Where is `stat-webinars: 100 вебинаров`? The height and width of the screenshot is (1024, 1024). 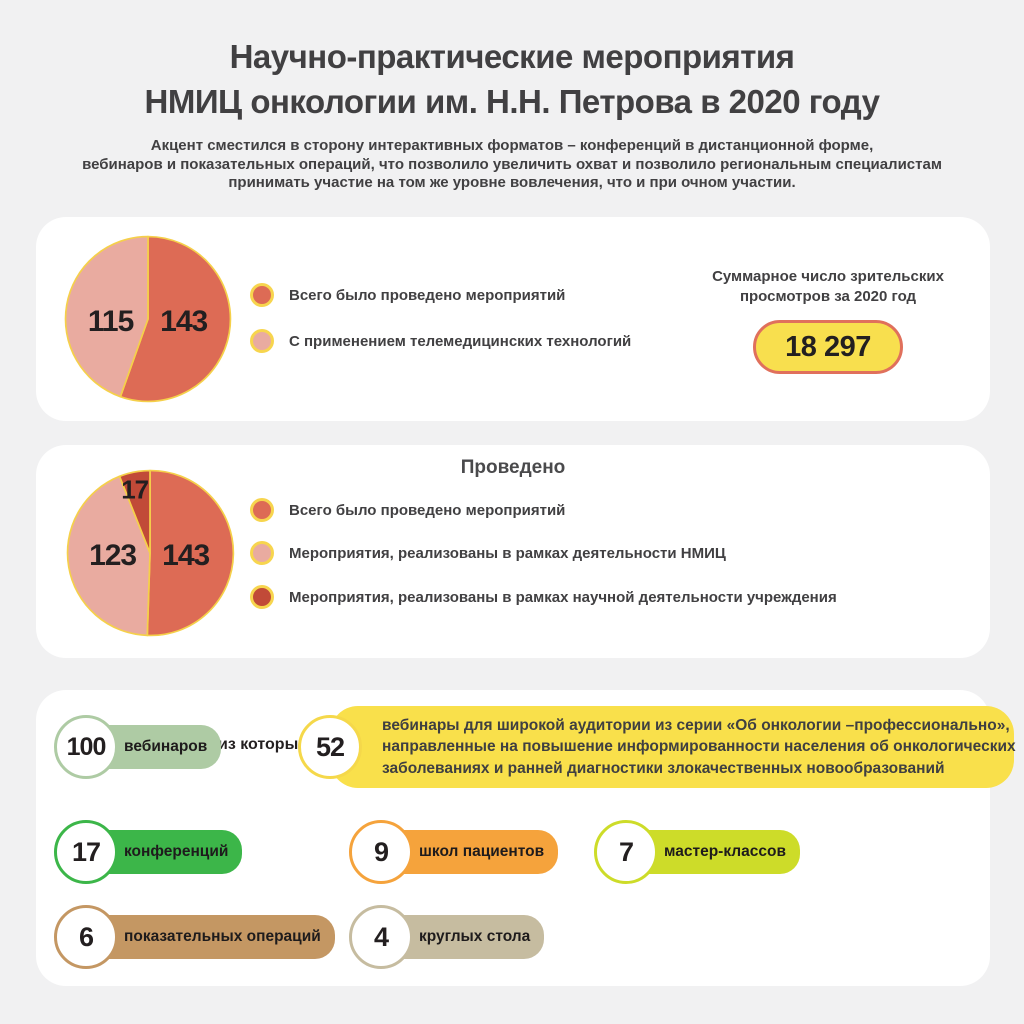 stat-webinars: 100 вебинаров is located at coordinates (138, 747).